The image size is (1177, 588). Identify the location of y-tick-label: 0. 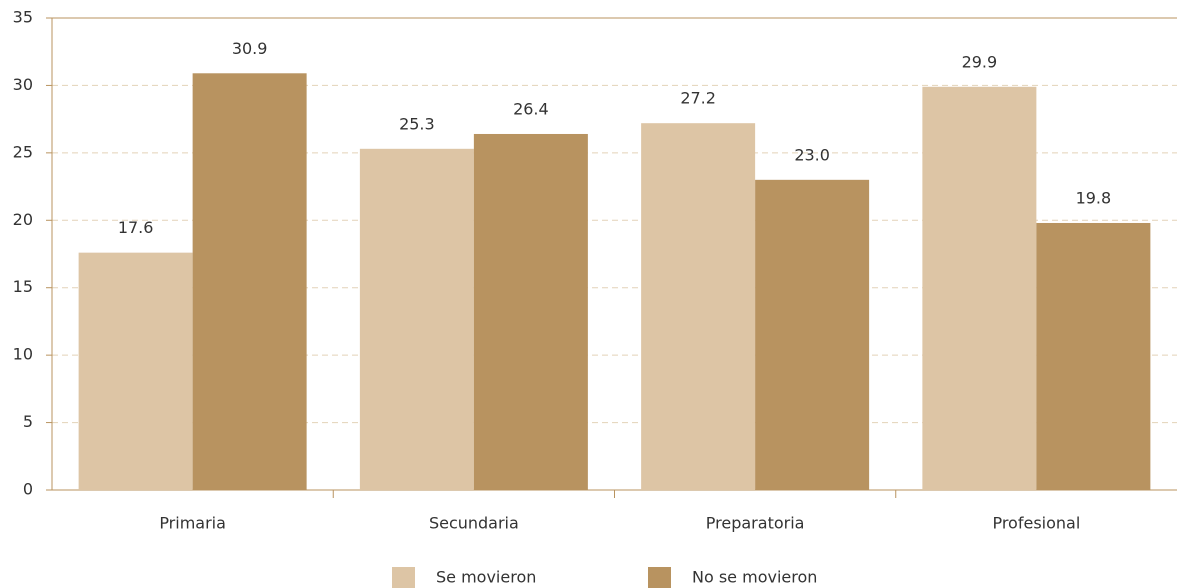
(28, 489).